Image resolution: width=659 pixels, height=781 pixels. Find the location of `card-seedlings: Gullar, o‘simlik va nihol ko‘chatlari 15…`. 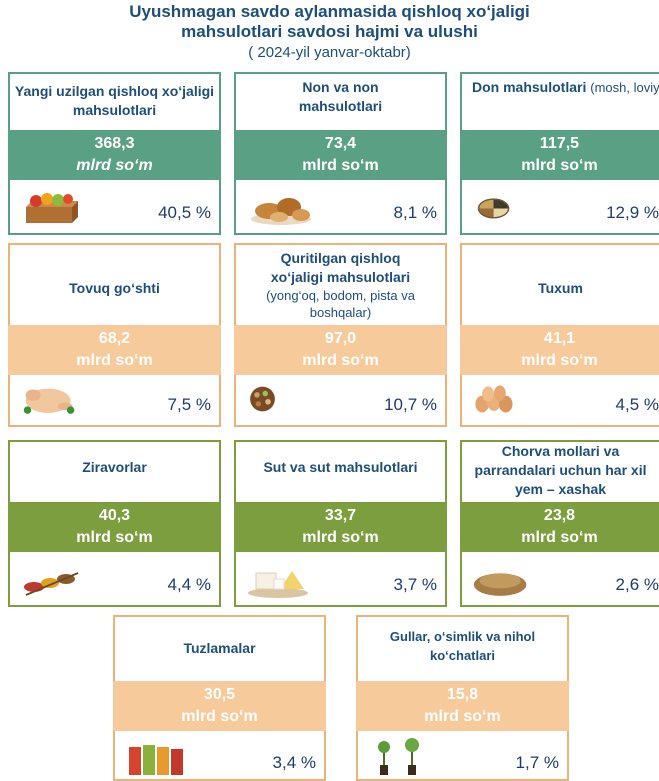

card-seedlings: Gullar, o‘simlik va nihol ko‘chatlari 15… is located at coordinates (462, 698).